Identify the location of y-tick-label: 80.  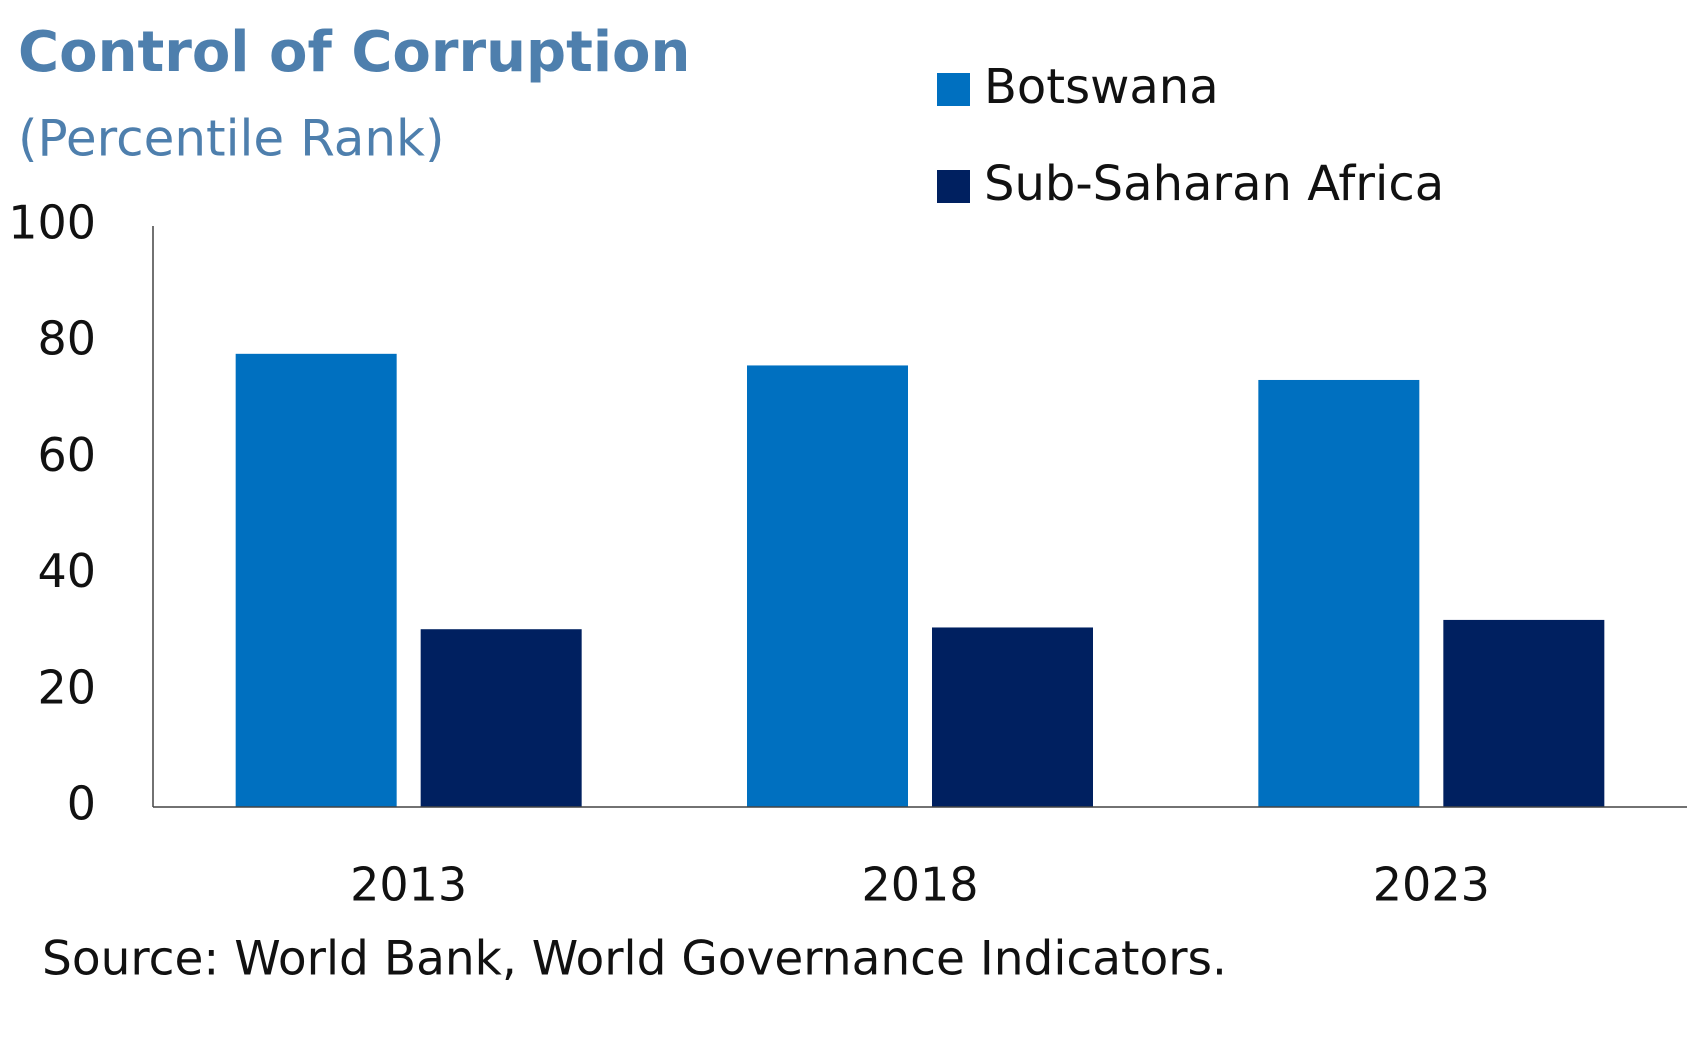
(66, 339).